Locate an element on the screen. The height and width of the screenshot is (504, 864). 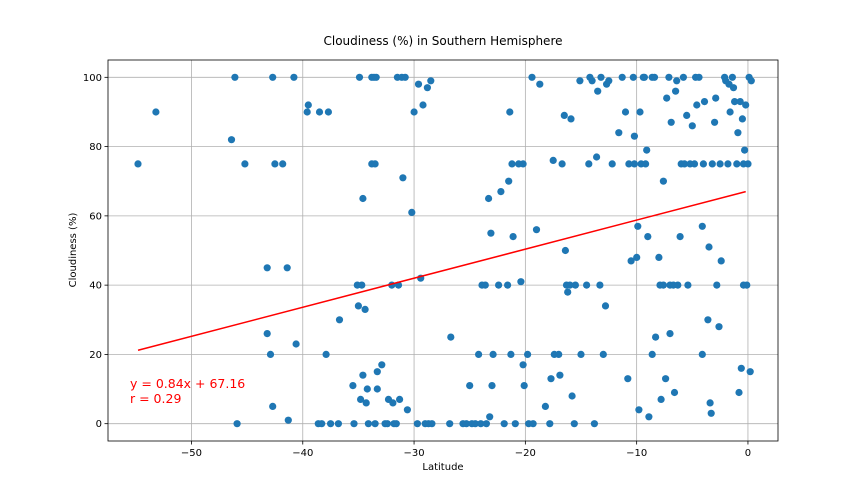
y-tick-label: 40 is located at coordinates (95, 286).